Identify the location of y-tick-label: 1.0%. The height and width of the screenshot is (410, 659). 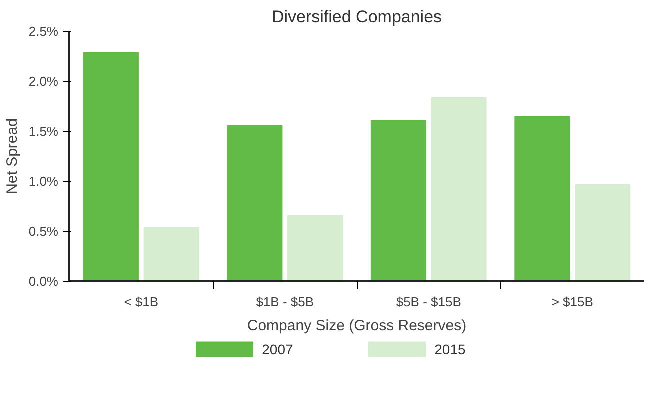
(43, 181).